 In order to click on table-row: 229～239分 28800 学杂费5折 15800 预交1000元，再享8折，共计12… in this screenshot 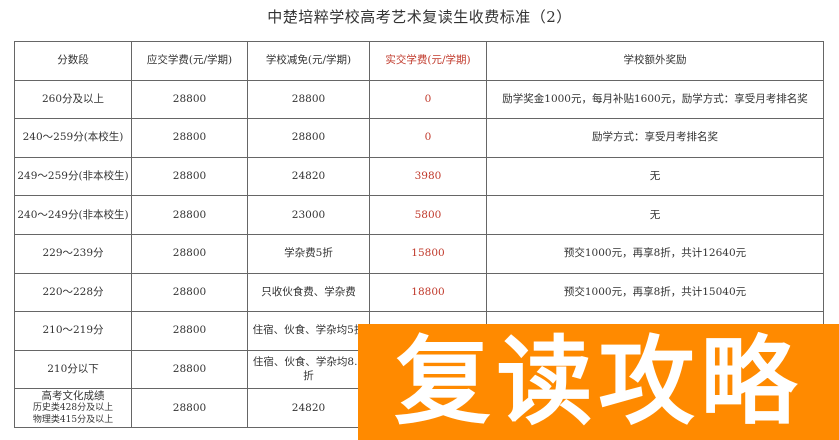, I will do `click(419, 253)`.